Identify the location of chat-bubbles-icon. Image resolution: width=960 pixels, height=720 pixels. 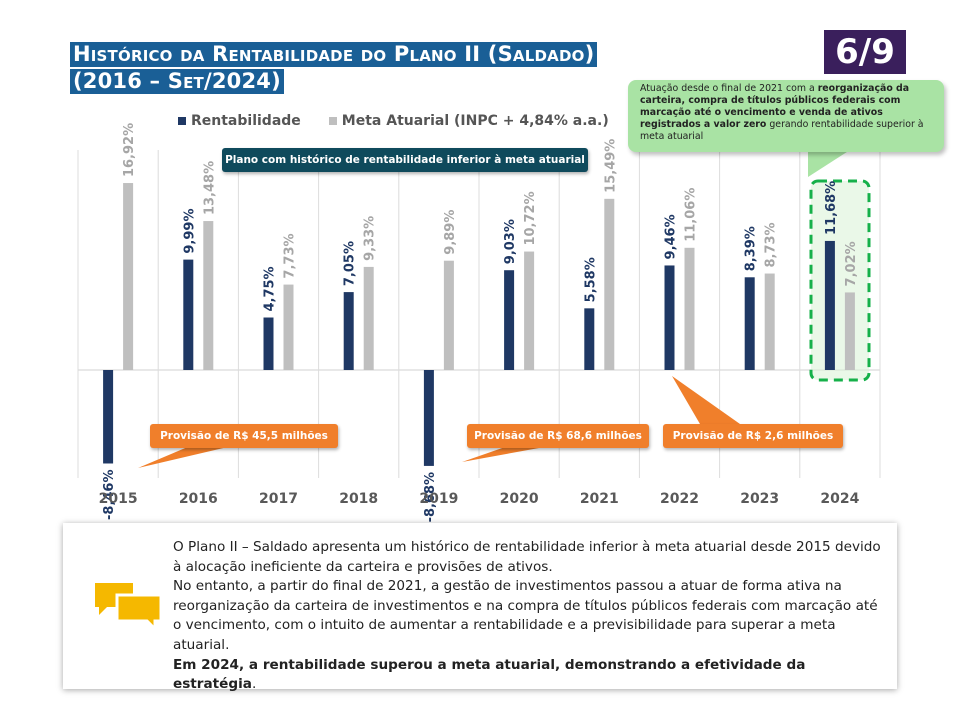
(129, 609).